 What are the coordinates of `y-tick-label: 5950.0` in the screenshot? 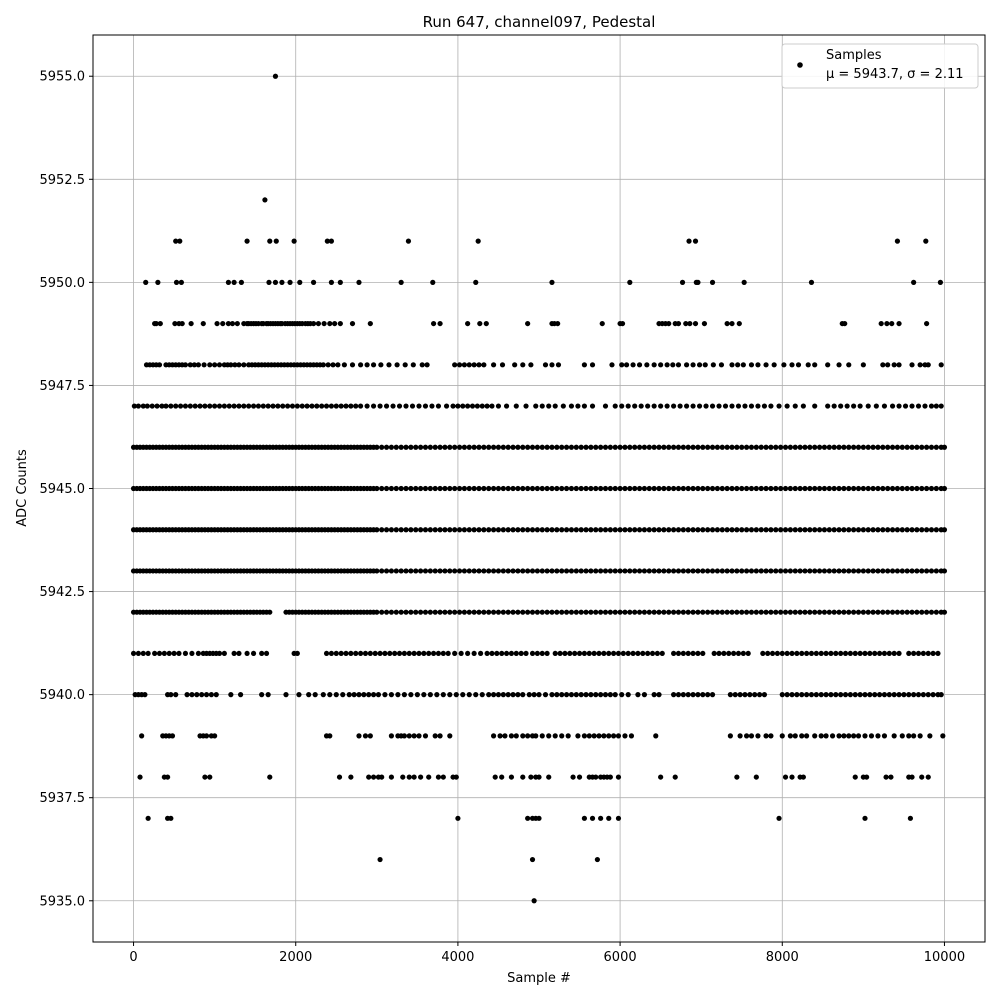 It's located at (63, 283).